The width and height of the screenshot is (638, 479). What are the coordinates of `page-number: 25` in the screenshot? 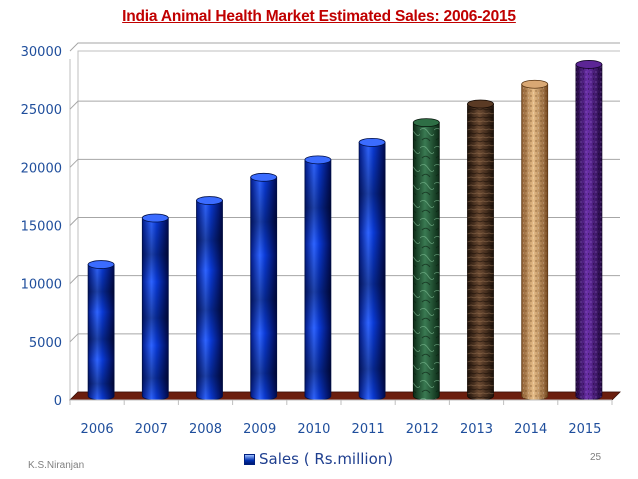 It's located at (596, 457).